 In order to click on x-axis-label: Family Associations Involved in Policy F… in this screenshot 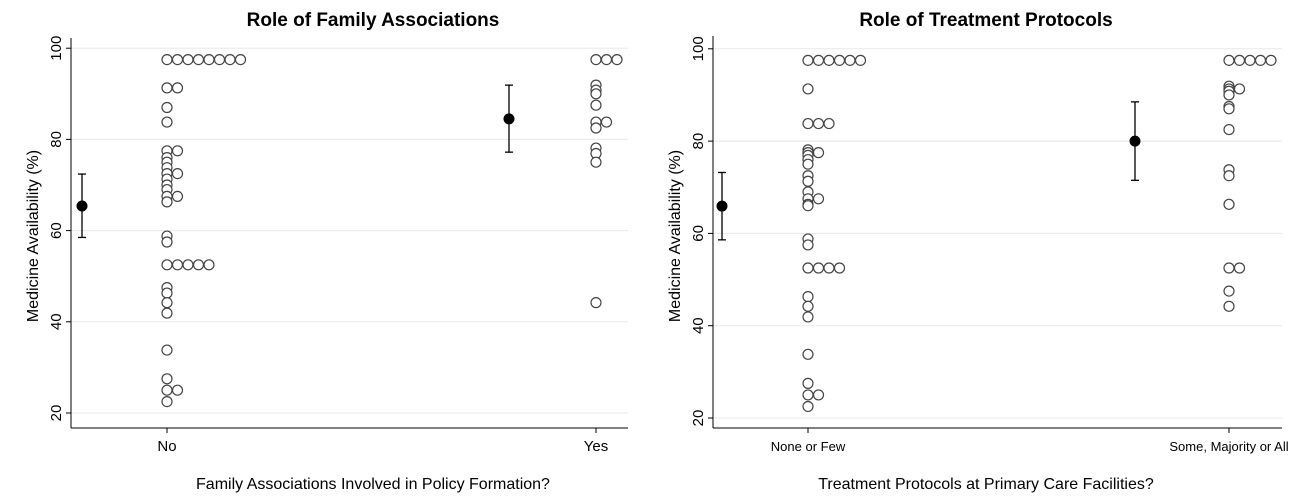, I will do `click(373, 484)`.